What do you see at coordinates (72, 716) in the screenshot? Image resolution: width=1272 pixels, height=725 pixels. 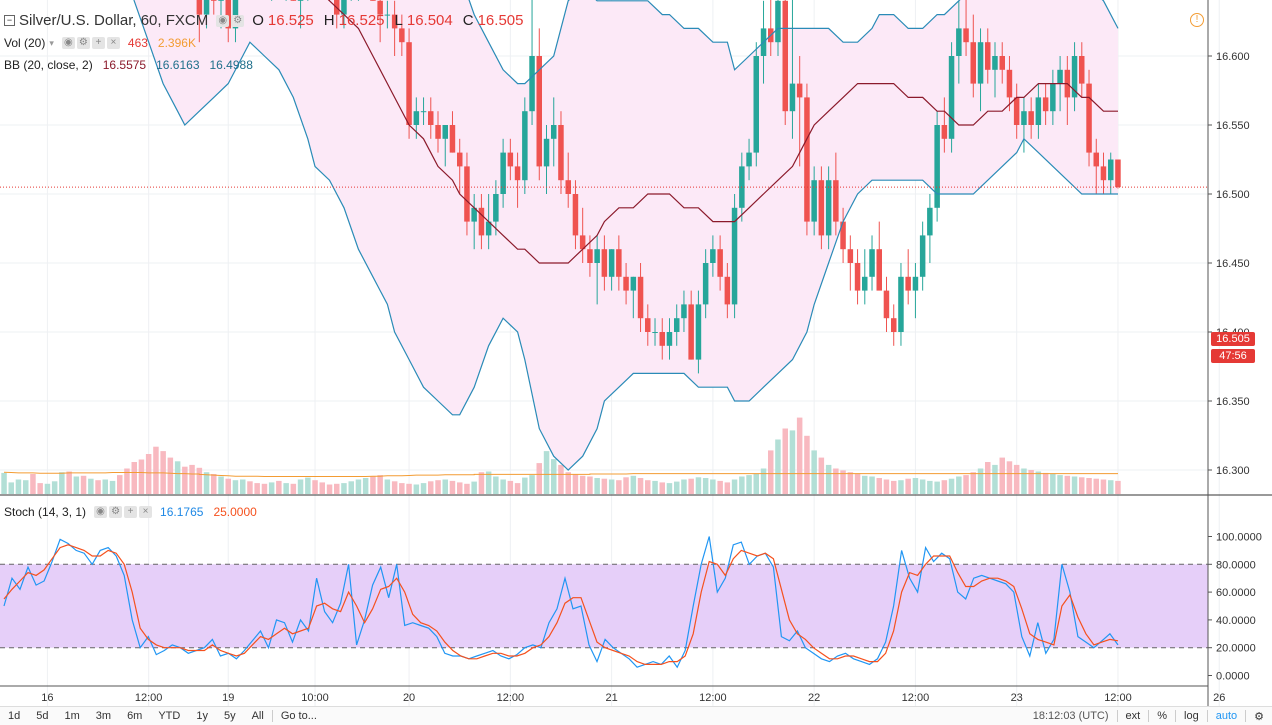 I see `range-button: 1m` at bounding box center [72, 716].